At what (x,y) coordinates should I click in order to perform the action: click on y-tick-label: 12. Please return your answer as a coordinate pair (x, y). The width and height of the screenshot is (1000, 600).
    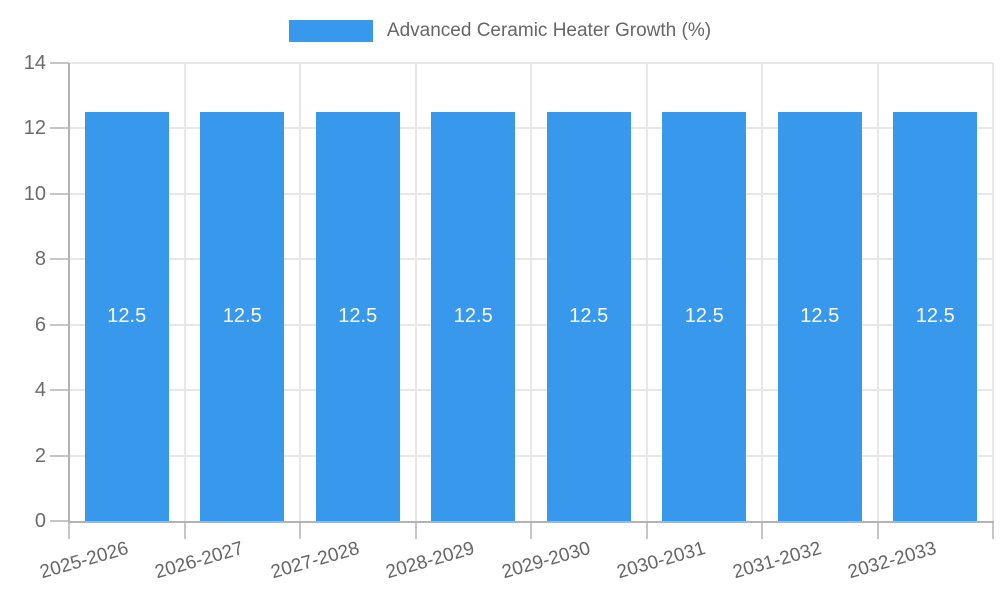
    Looking at the image, I should click on (34, 128).